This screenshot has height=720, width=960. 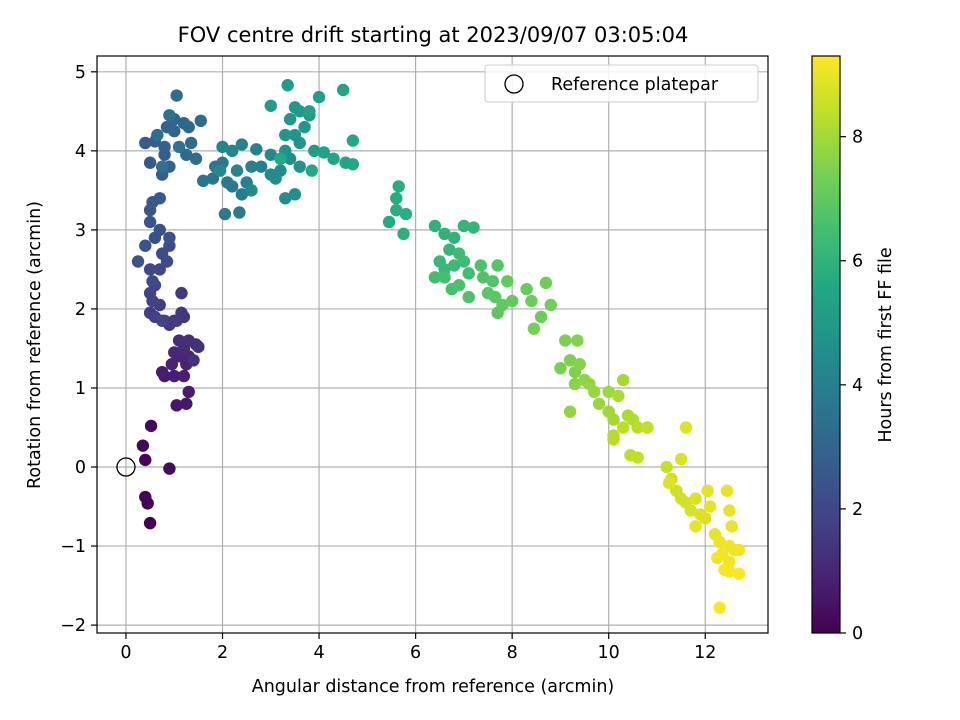 What do you see at coordinates (80, 231) in the screenshot?
I see `y-tick-label: 3` at bounding box center [80, 231].